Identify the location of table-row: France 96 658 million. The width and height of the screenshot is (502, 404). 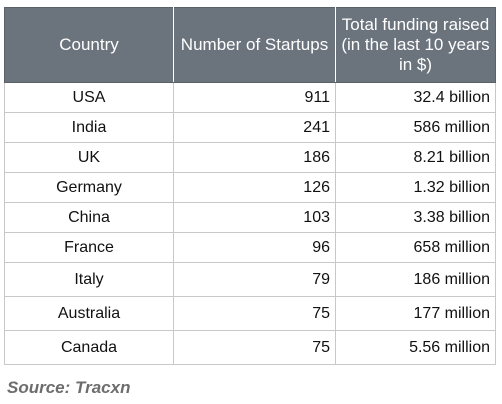
(250, 247).